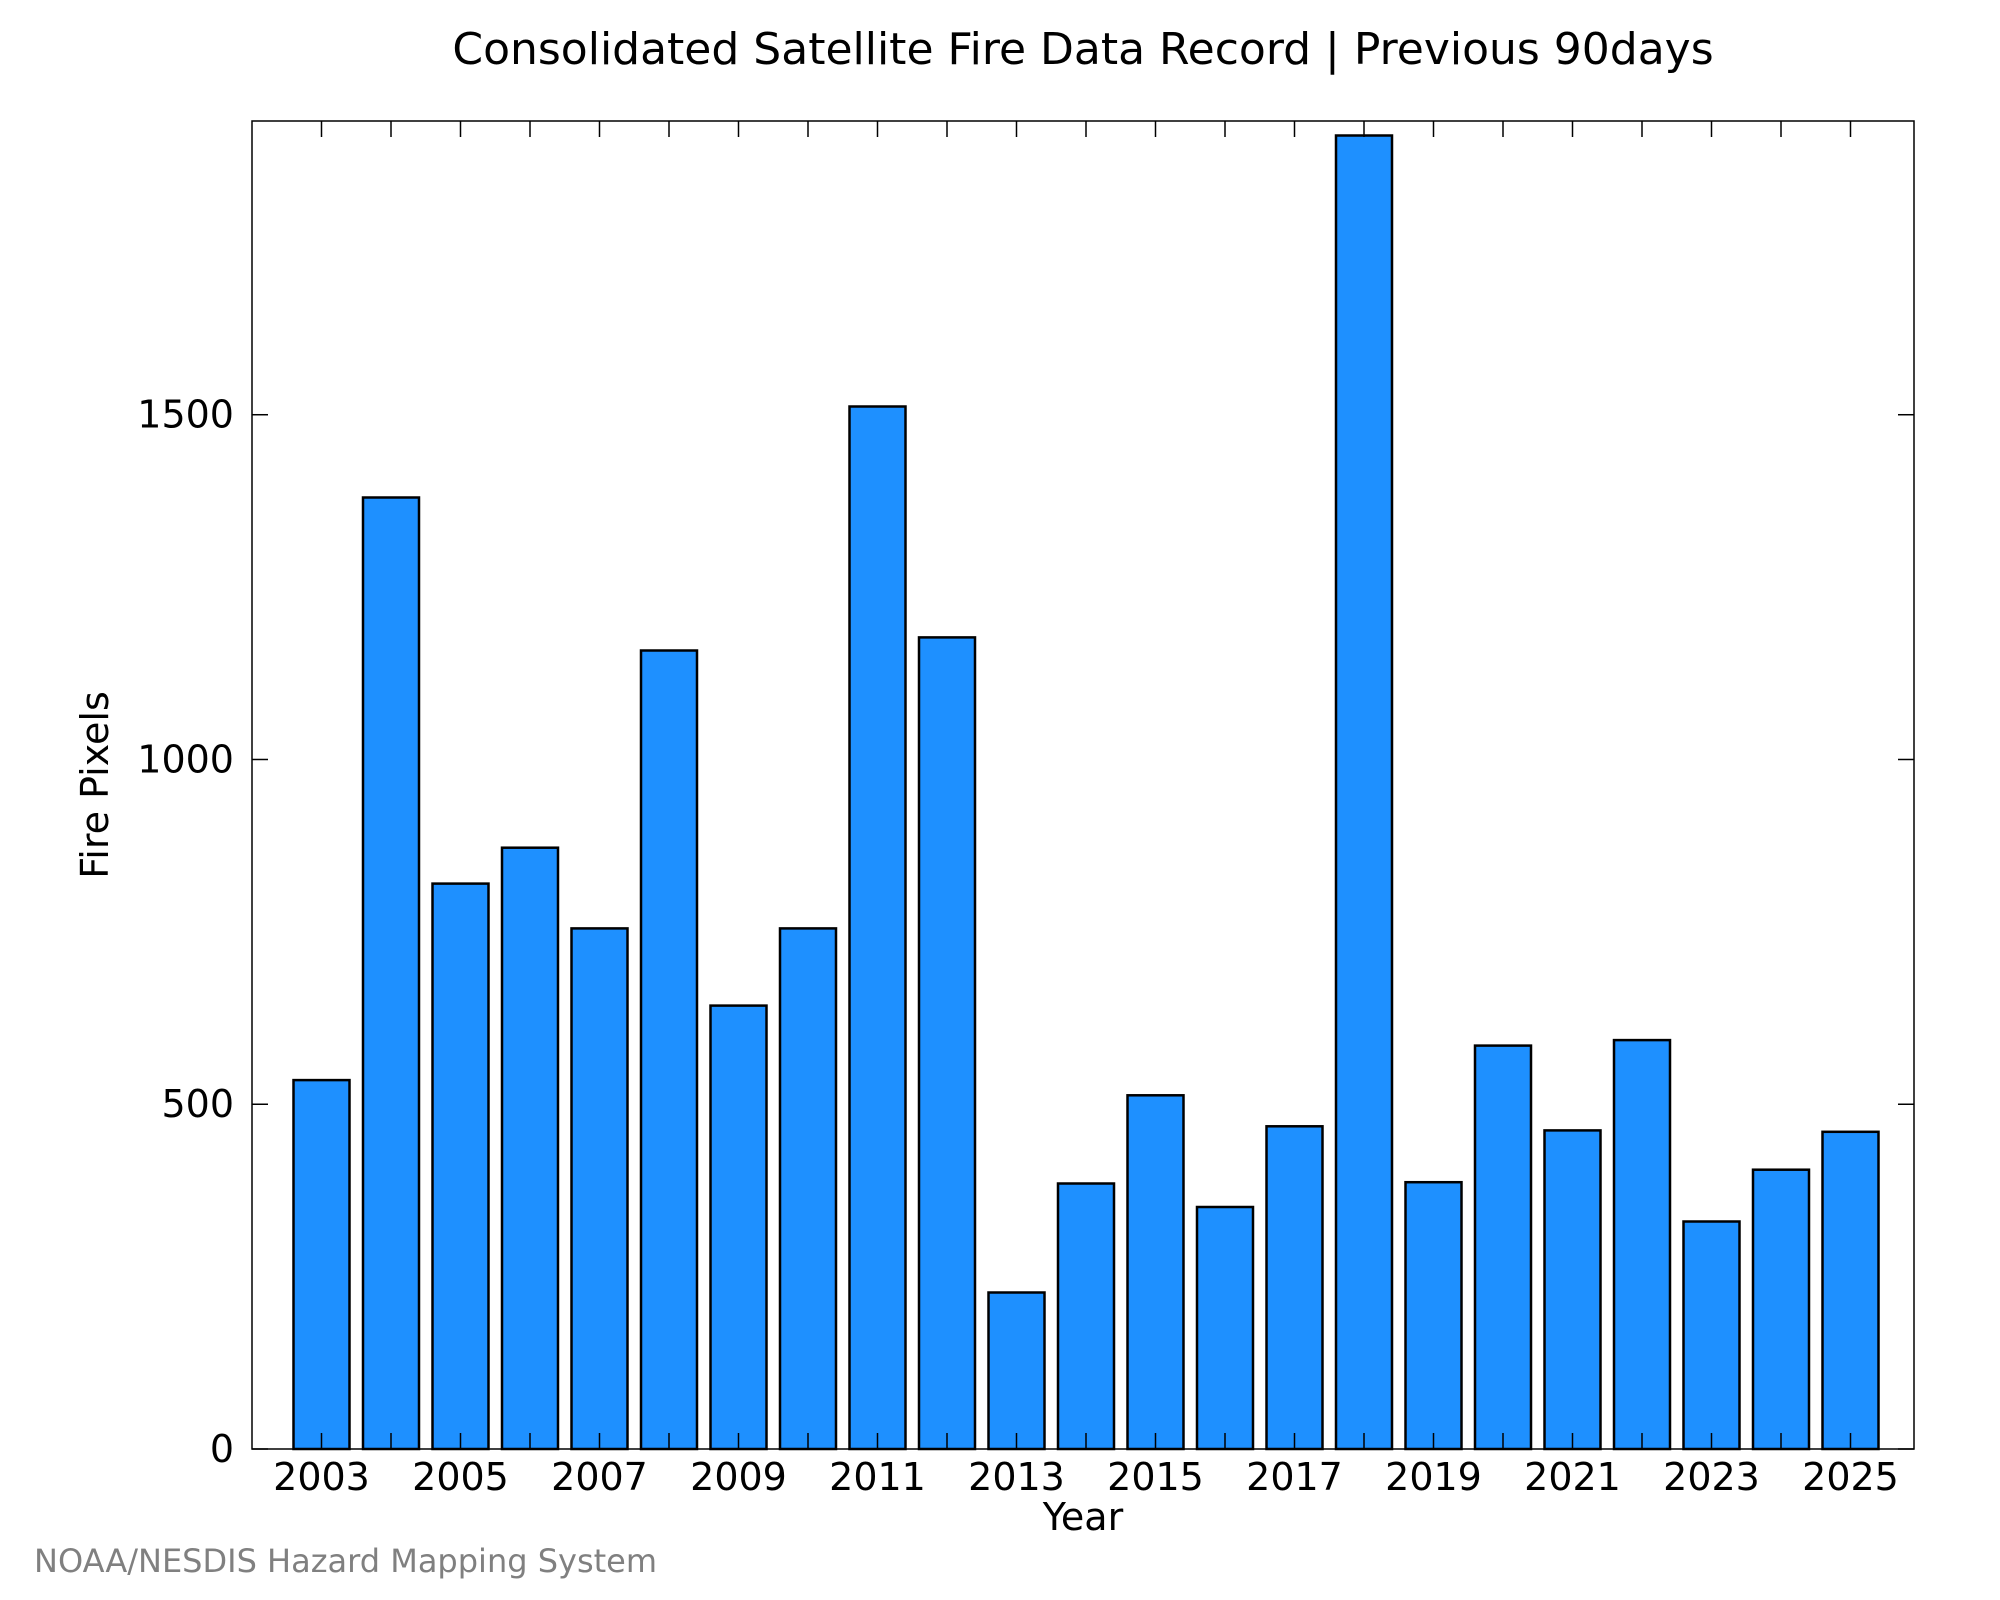 Image resolution: width=2000 pixels, height=1600 pixels. I want to click on bar-2008, so click(669, 1050).